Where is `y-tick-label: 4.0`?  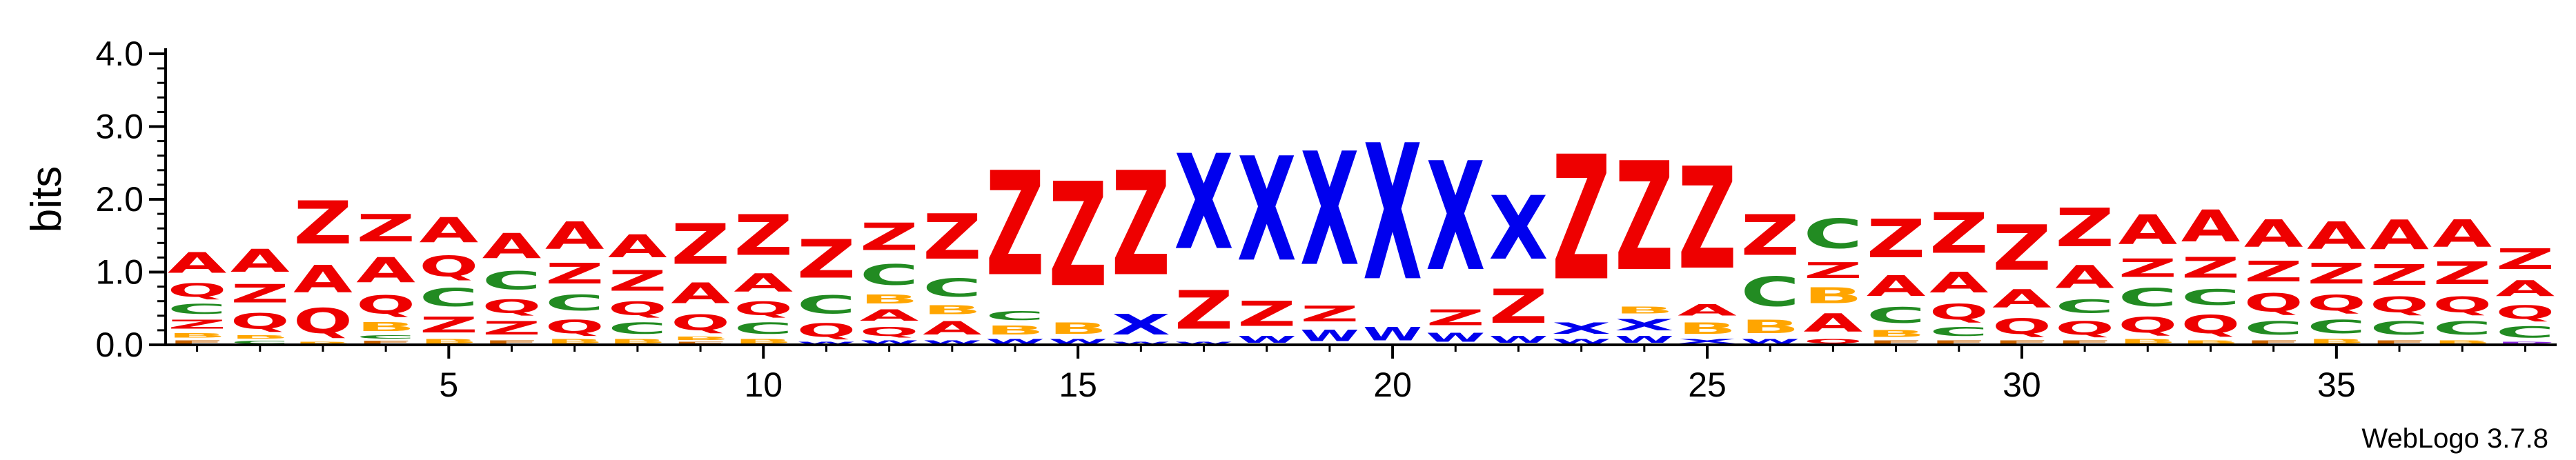 y-tick-label: 4.0 is located at coordinates (119, 54).